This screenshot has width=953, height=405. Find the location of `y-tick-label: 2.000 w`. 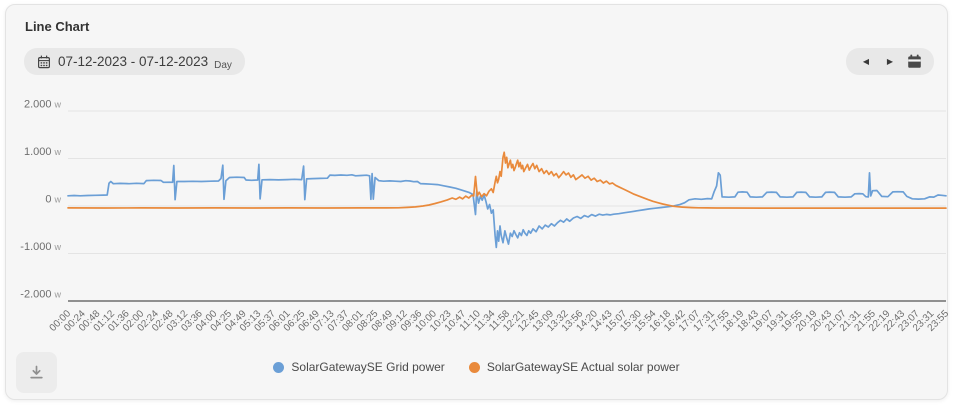

y-tick-label: 2.000 w is located at coordinates (43, 105).